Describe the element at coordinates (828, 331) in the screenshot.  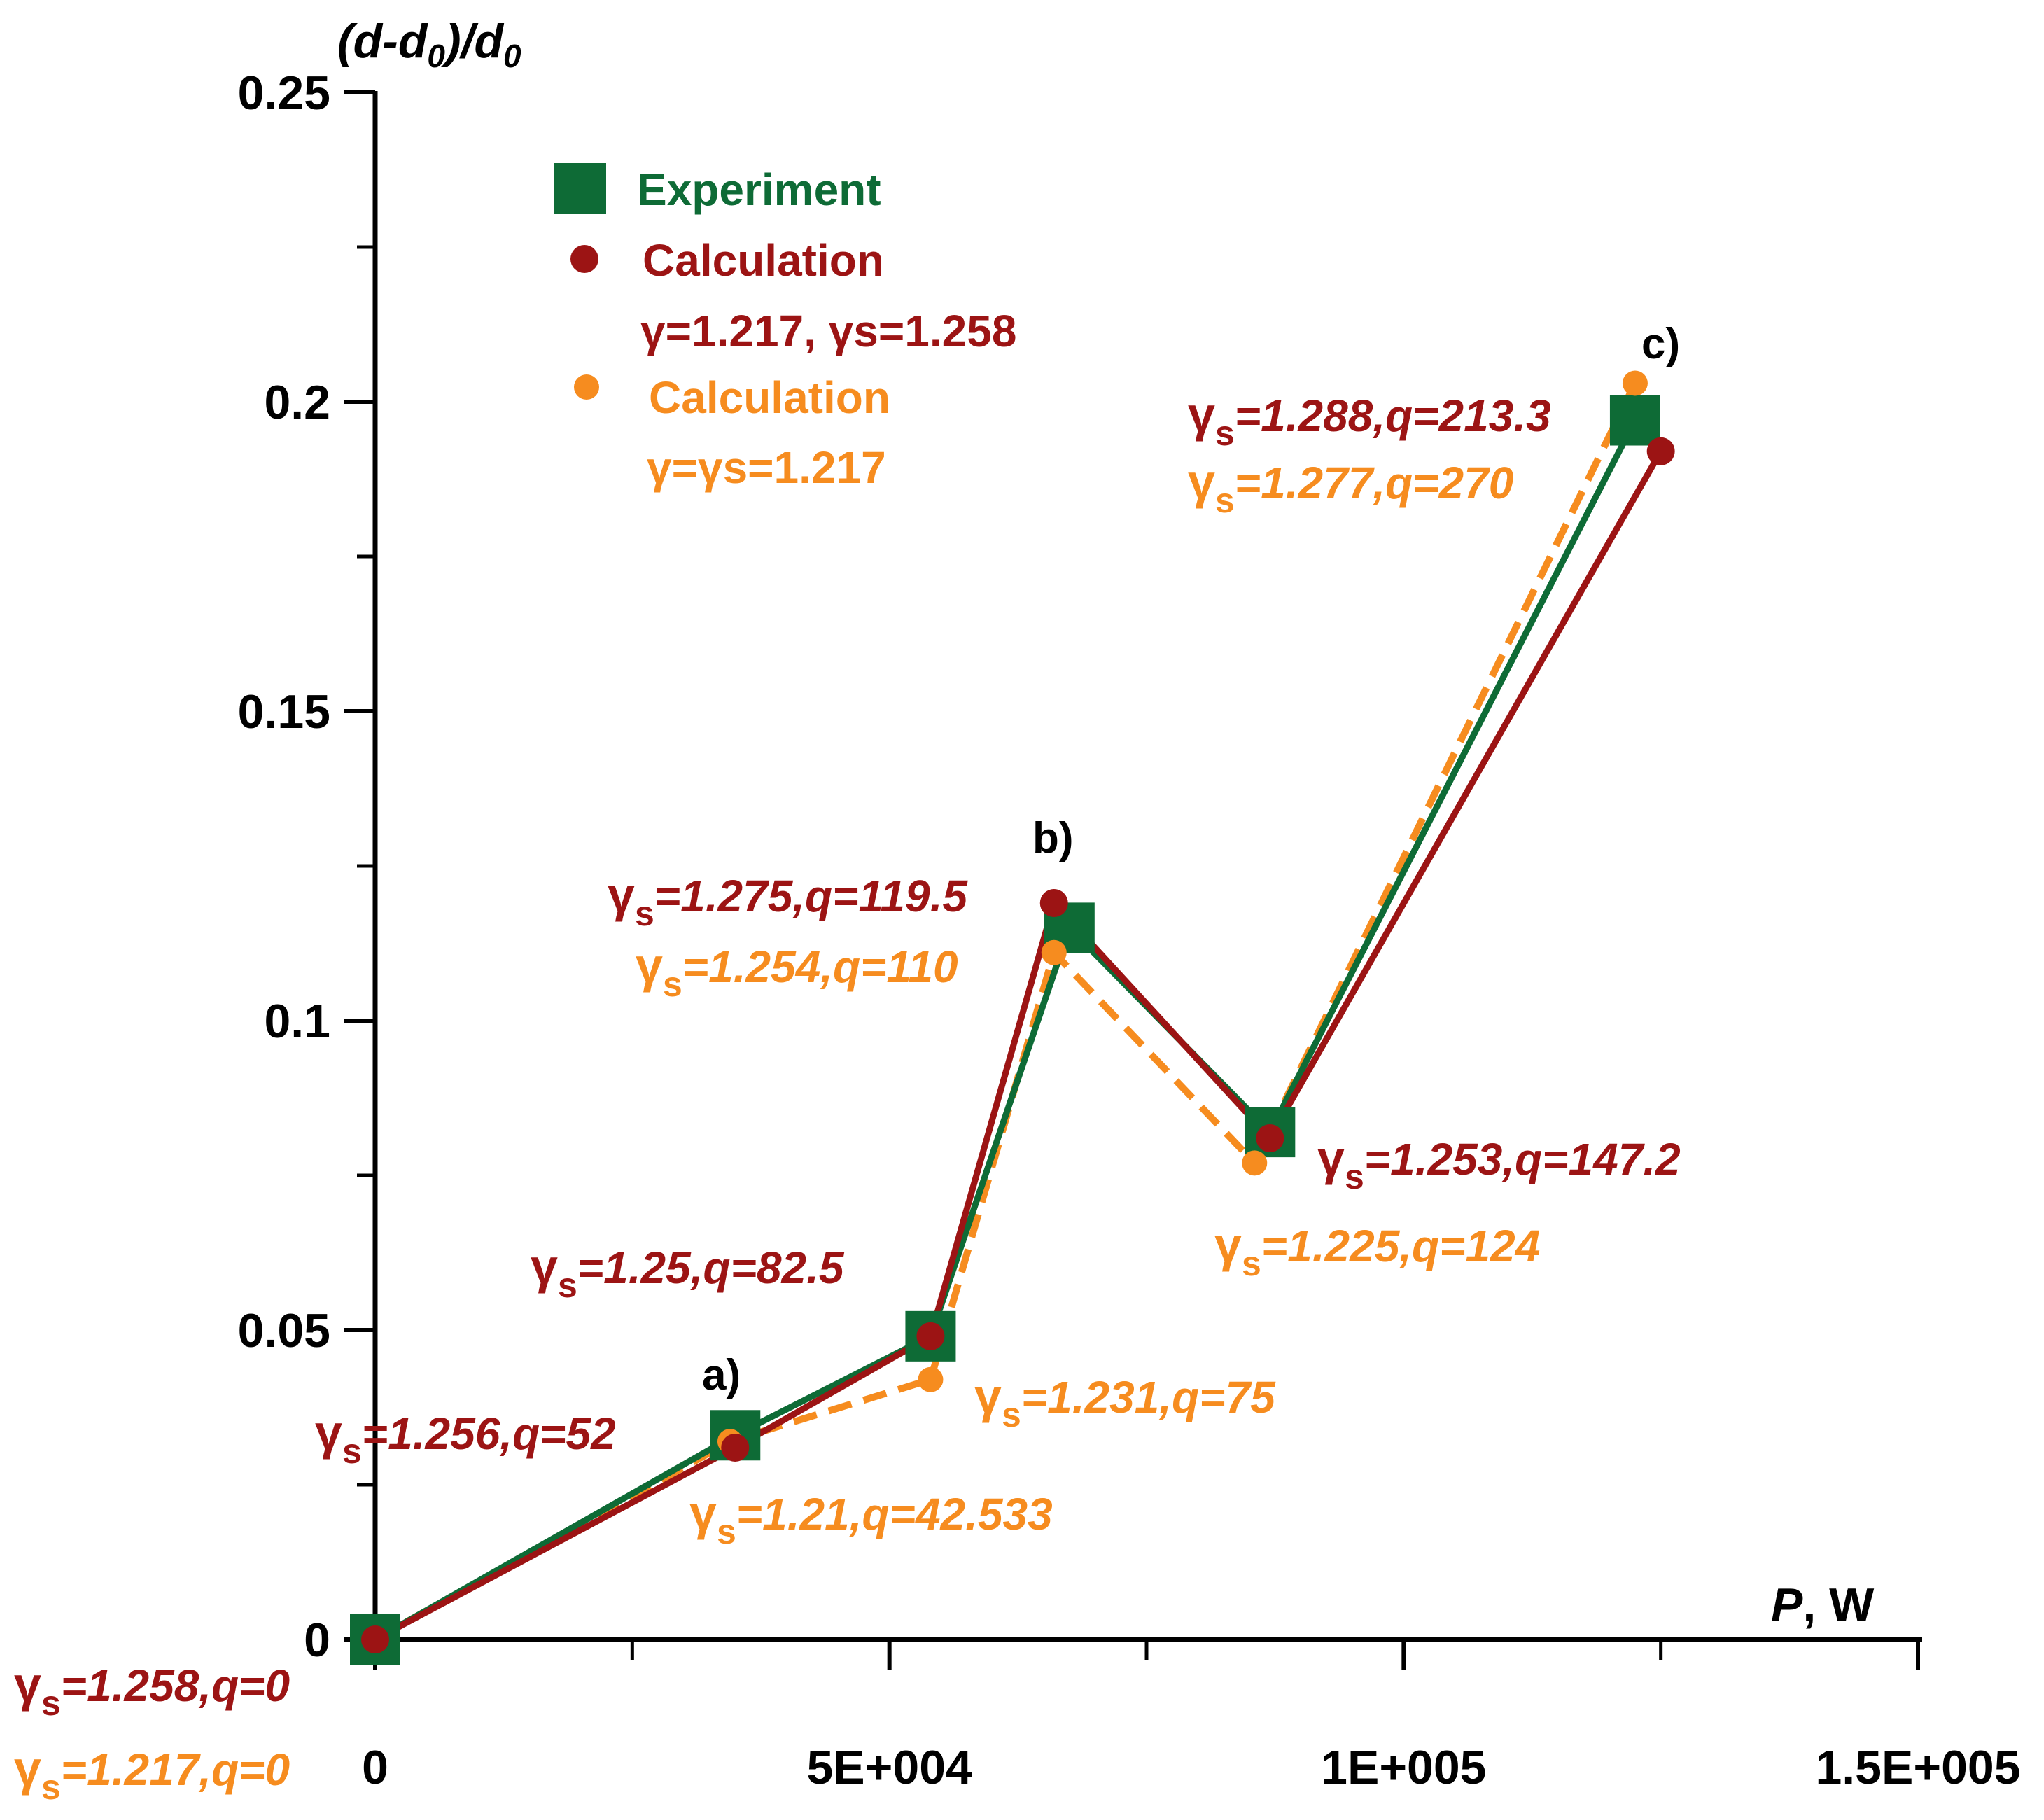
I see `legend-calculation-1-sub: γ=1.217, γs=1.258` at that location.